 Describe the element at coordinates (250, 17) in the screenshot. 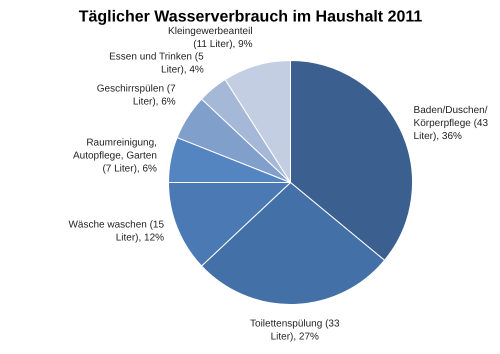

I see `chart-title: Täglicher Wasserverbrauch im Haushalt 2011` at that location.